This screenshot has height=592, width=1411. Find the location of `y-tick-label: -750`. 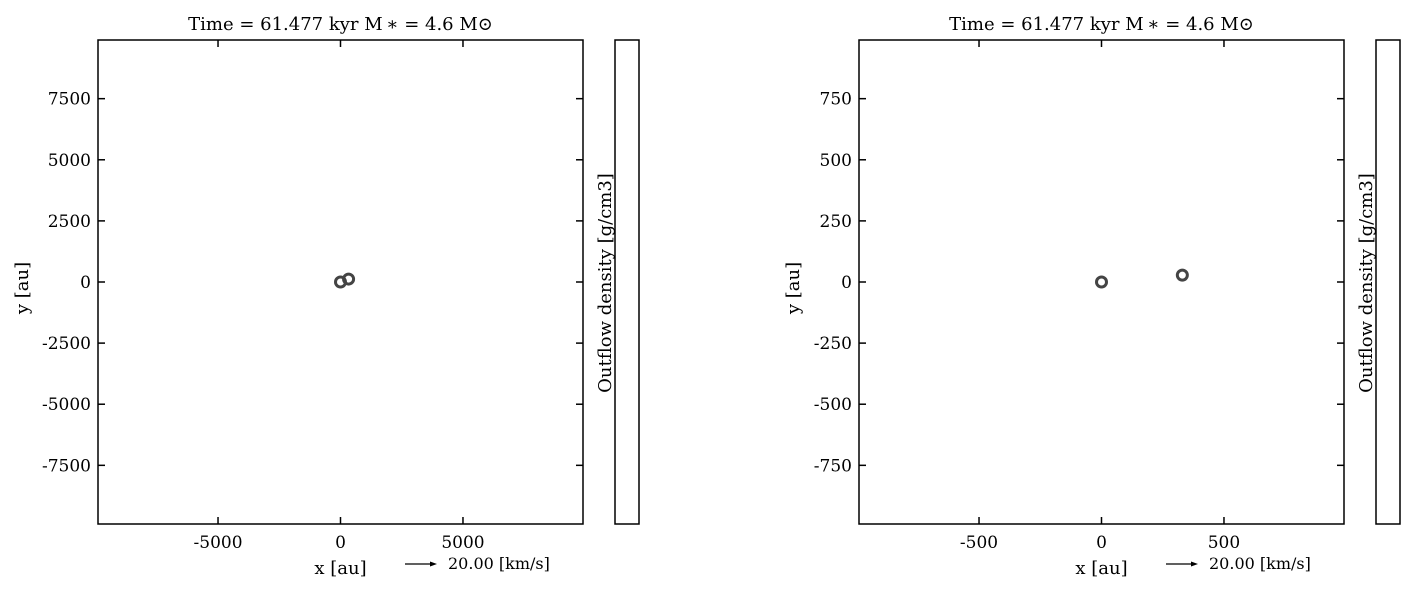

y-tick-label: -750 is located at coordinates (833, 466).